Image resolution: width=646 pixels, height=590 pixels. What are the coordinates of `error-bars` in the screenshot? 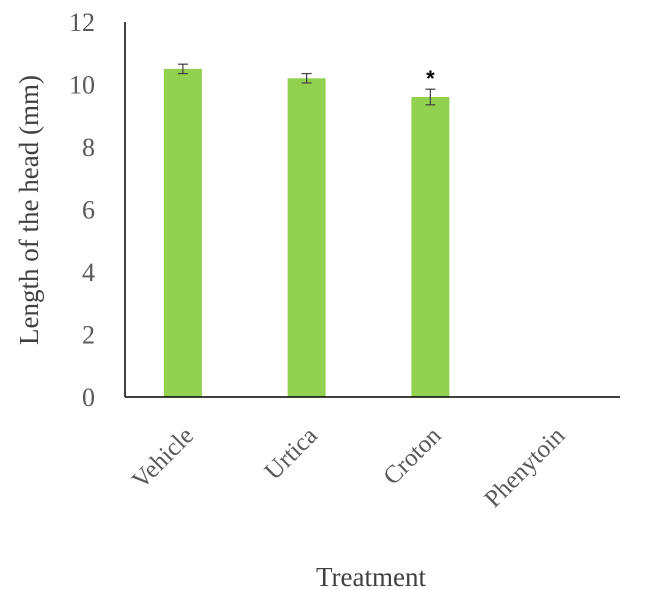 It's located at (306, 84).